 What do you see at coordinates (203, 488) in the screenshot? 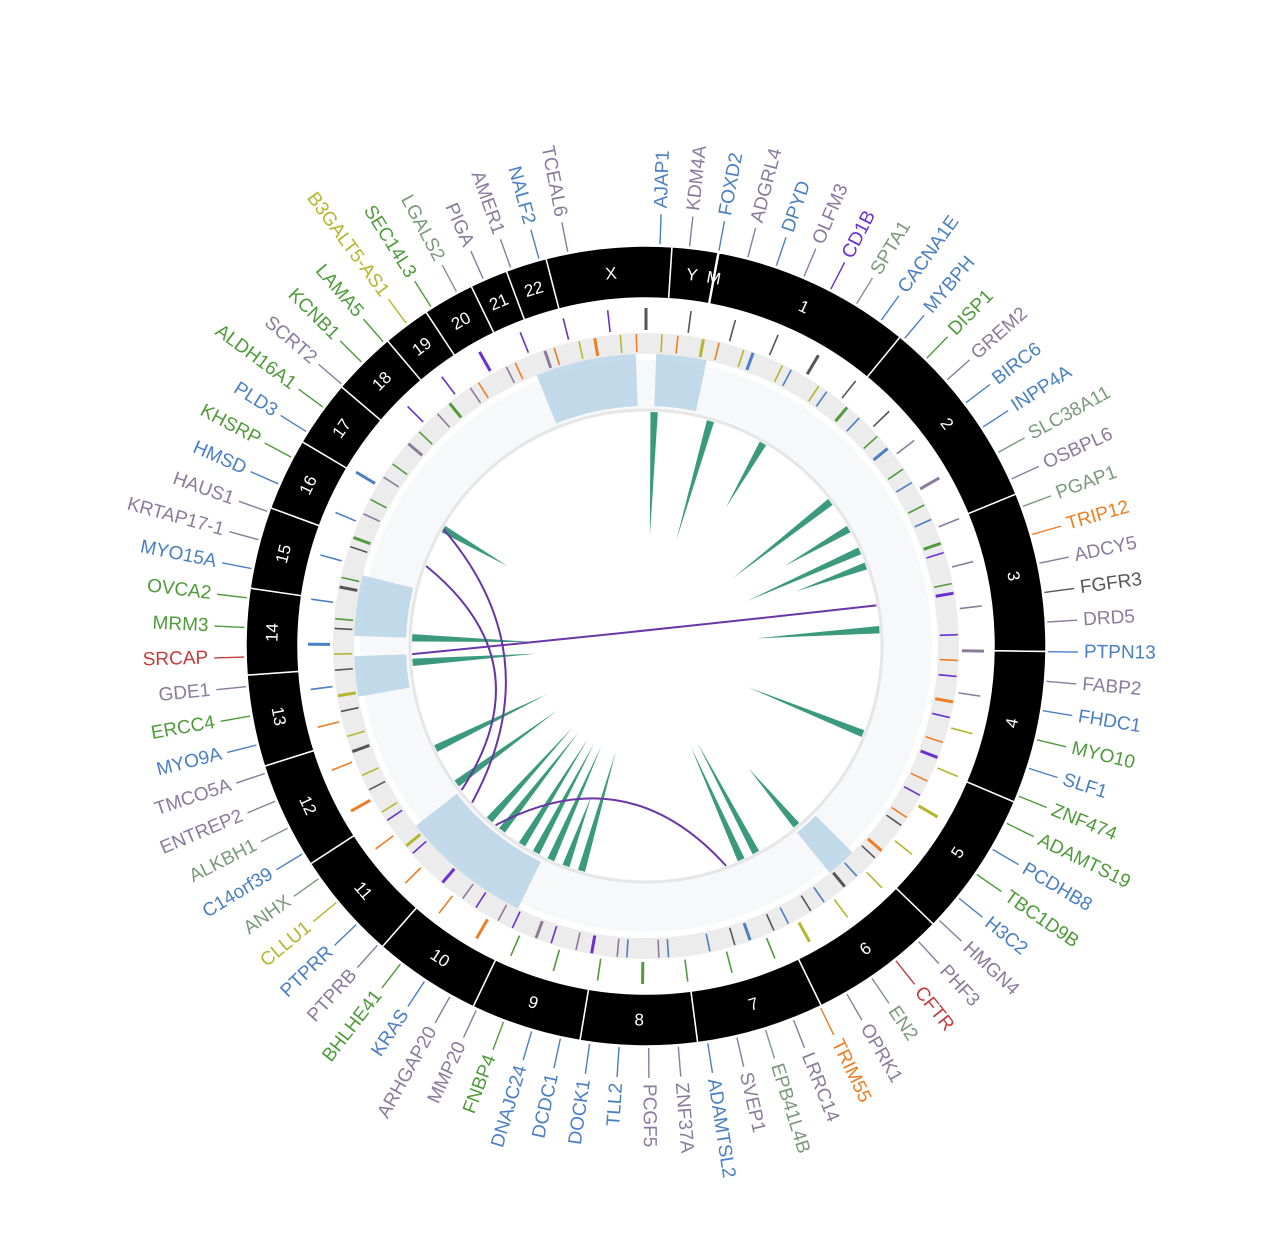
I see `gene-label-haus1: HAUS1` at bounding box center [203, 488].